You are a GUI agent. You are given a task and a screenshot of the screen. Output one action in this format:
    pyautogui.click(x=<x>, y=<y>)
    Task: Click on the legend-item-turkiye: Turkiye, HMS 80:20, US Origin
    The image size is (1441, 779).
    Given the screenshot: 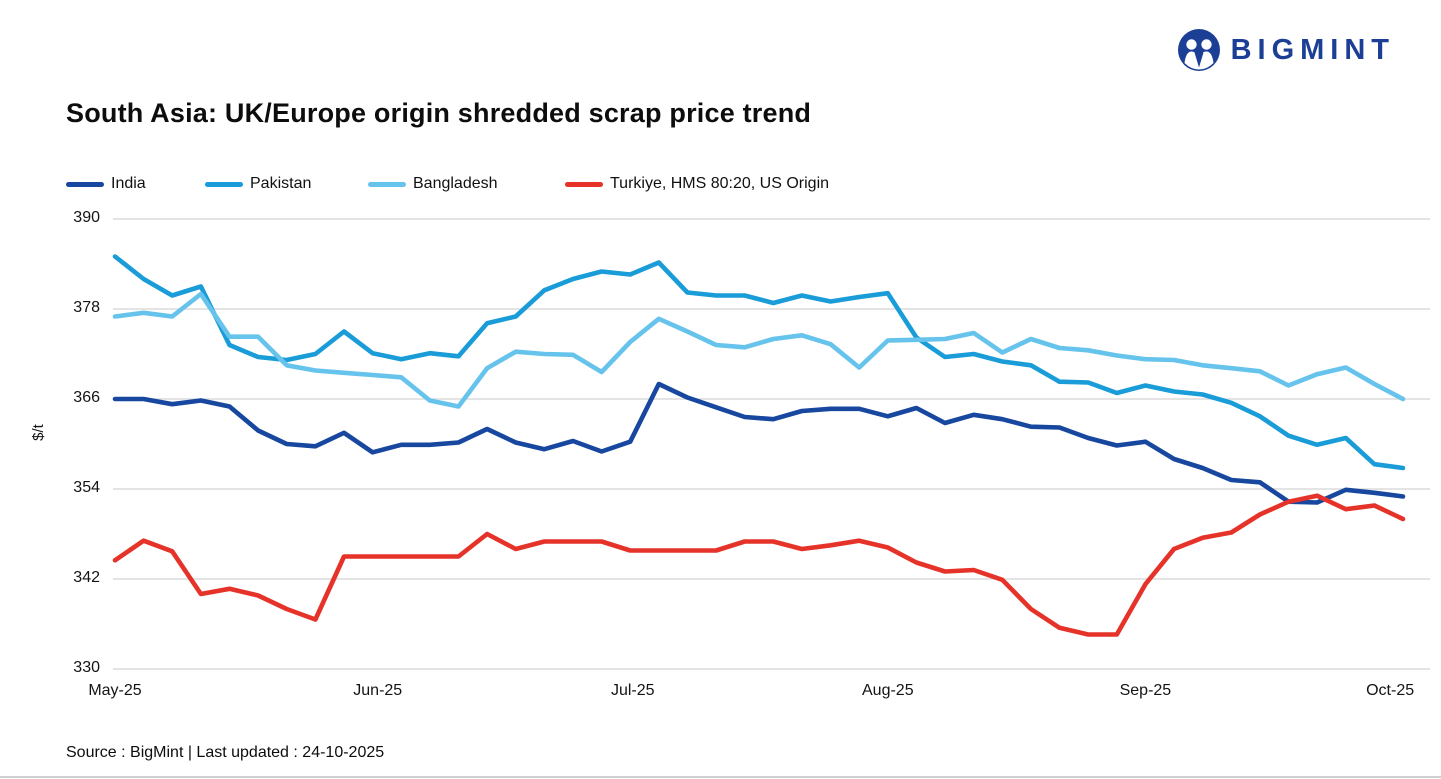 What is the action you would take?
    pyautogui.click(x=697, y=184)
    